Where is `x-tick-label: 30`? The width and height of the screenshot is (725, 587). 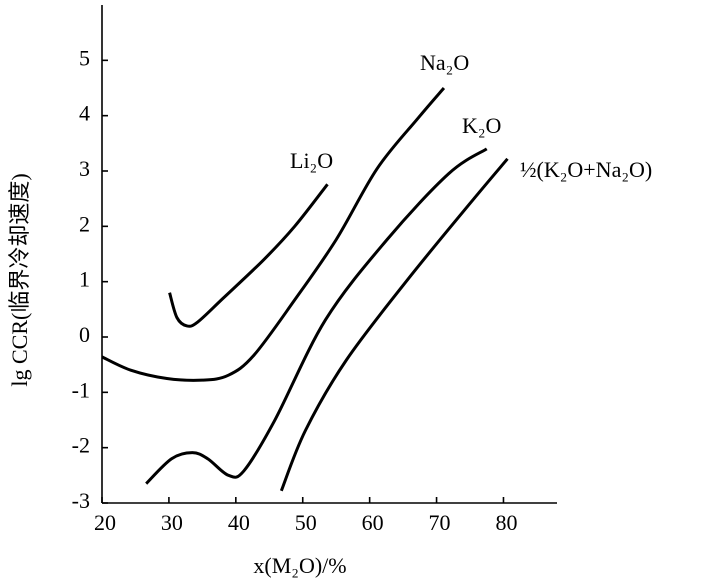 x-tick-label: 30 is located at coordinates (172, 522).